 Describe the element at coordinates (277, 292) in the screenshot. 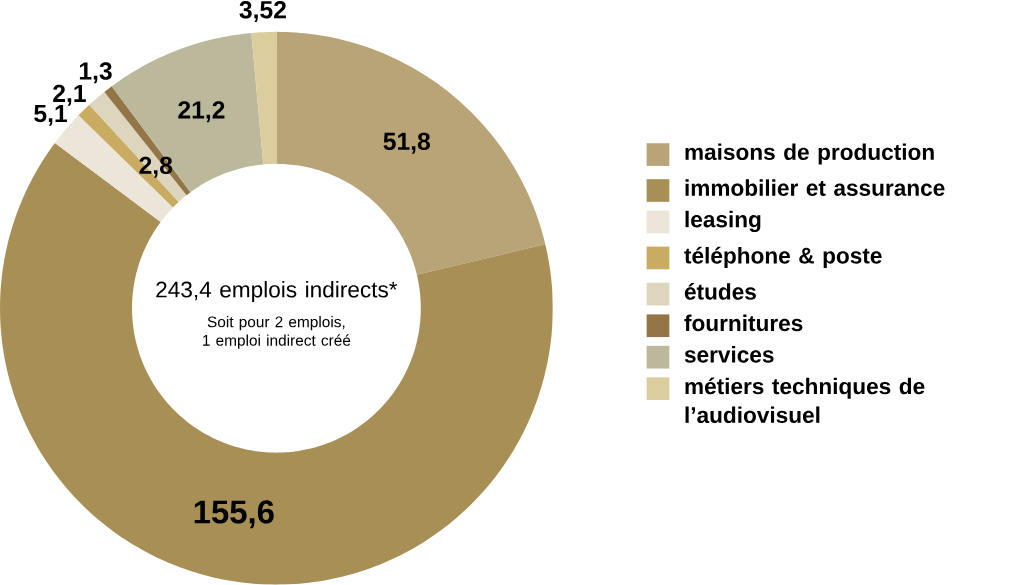

I see `text: 243,4 emplois indirects*` at that location.